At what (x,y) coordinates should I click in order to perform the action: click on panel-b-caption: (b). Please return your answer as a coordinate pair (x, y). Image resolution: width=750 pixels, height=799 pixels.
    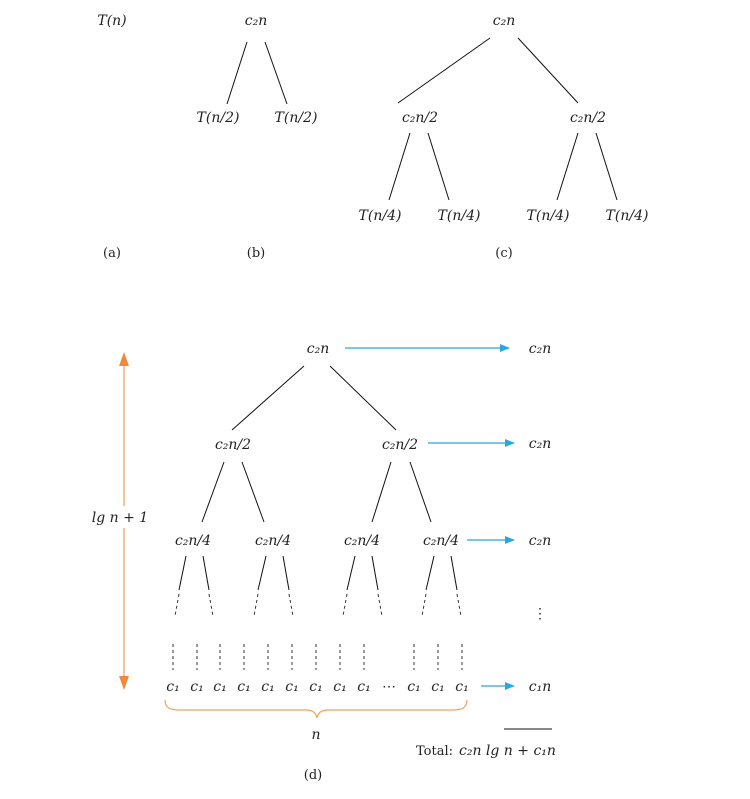
    Looking at the image, I should click on (256, 253).